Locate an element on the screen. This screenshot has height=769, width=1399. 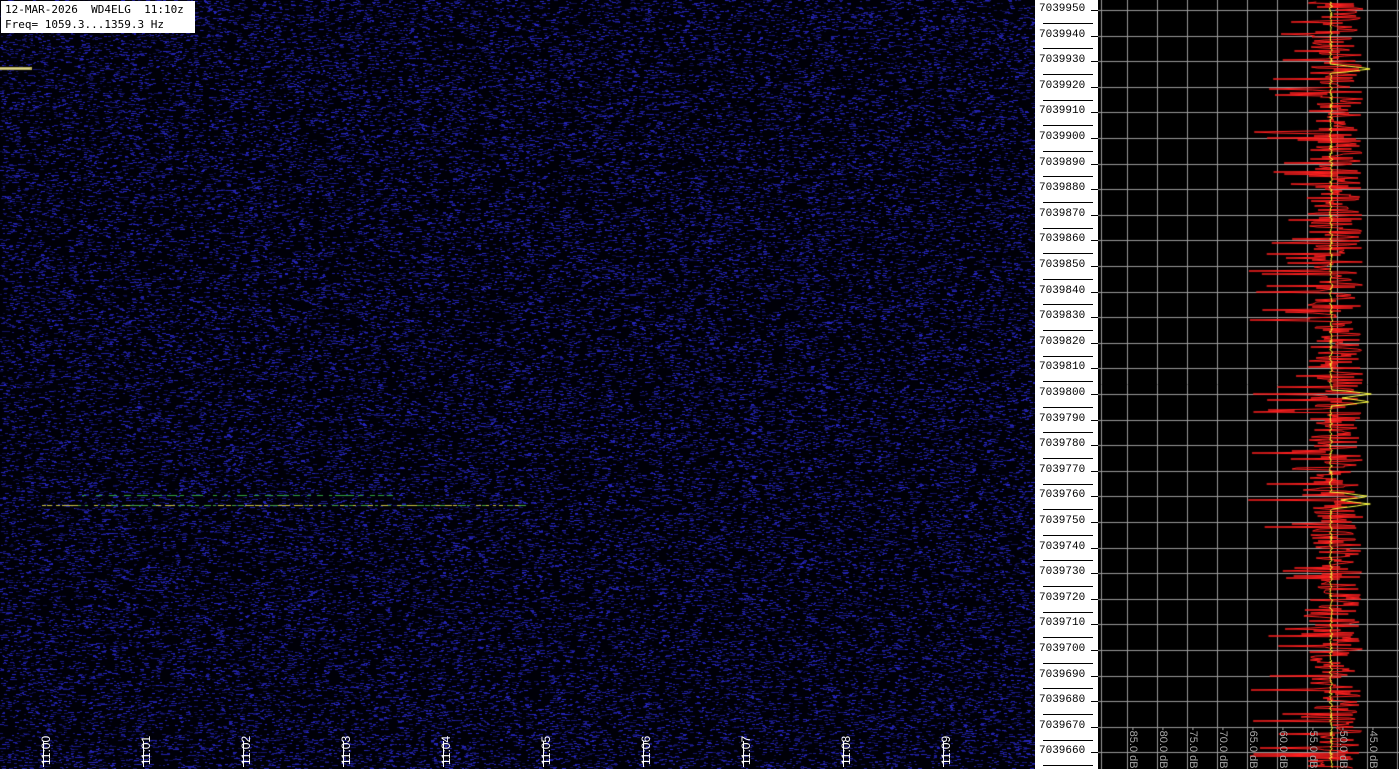
freq-label: 7039720 is located at coordinates (1062, 597).